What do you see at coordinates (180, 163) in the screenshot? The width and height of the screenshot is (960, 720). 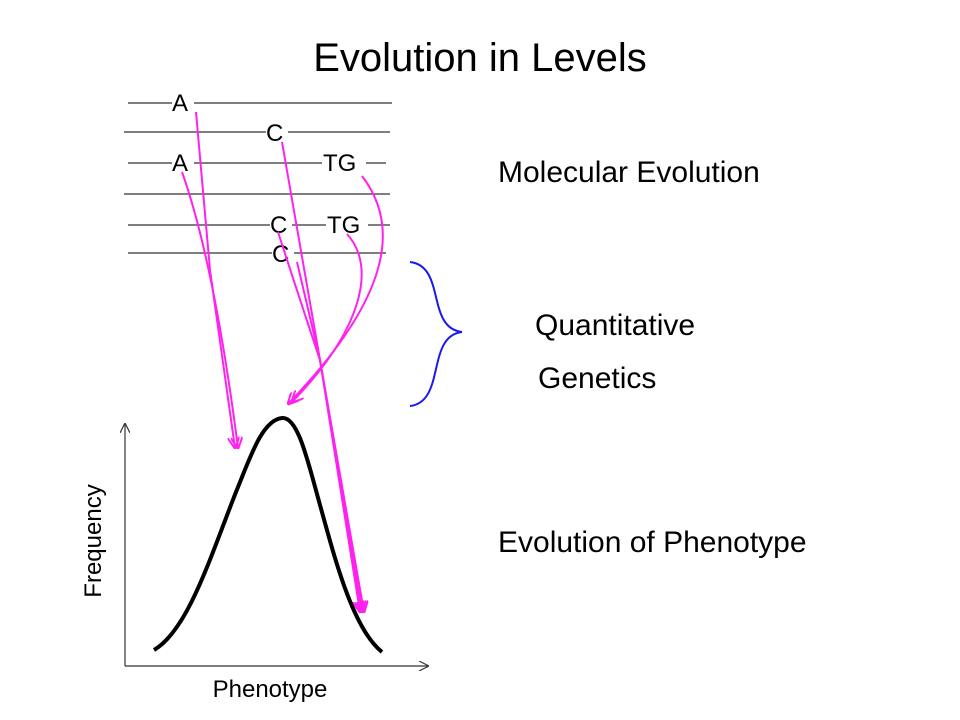 I see `locus-label-a2: A` at bounding box center [180, 163].